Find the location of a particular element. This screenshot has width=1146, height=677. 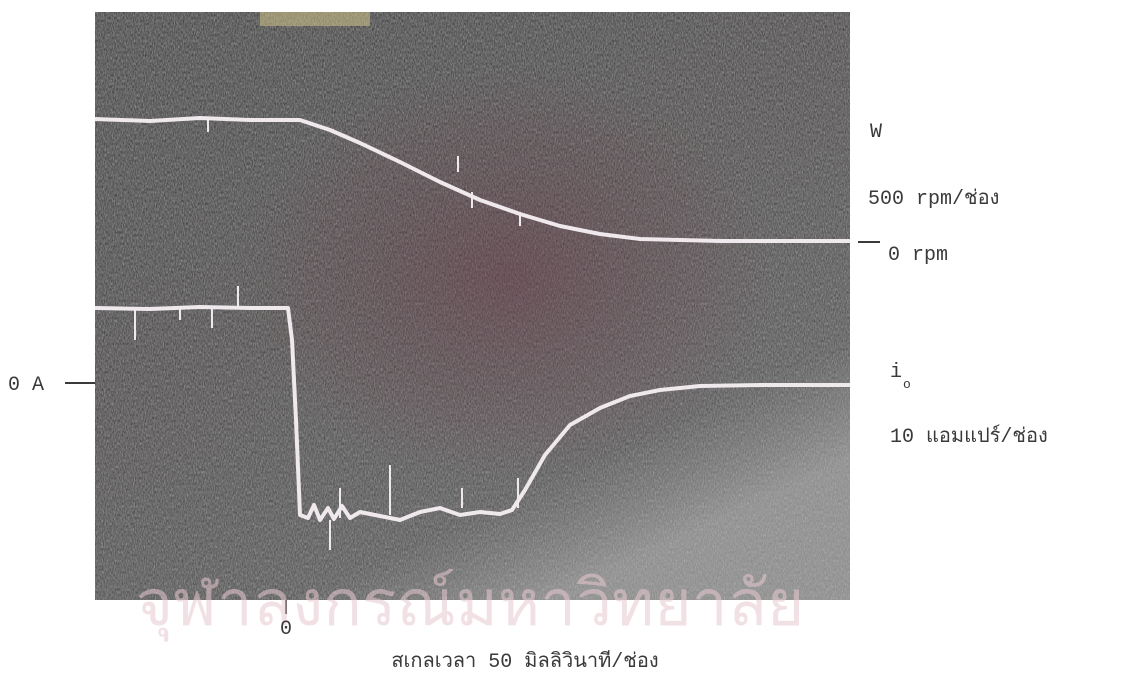

logo-watermark is located at coordinates (315, 19).